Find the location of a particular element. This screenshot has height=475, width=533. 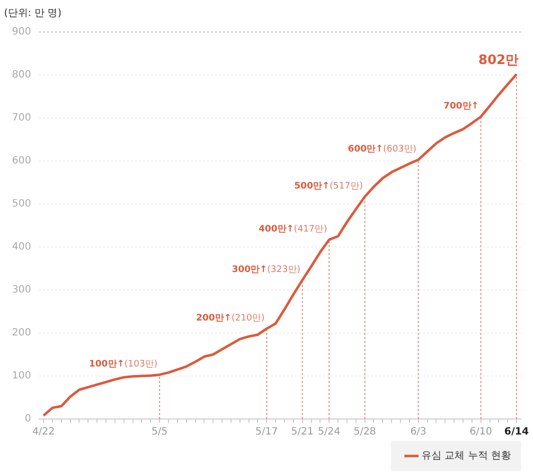

x-tick-label: 5/28 is located at coordinates (365, 432).